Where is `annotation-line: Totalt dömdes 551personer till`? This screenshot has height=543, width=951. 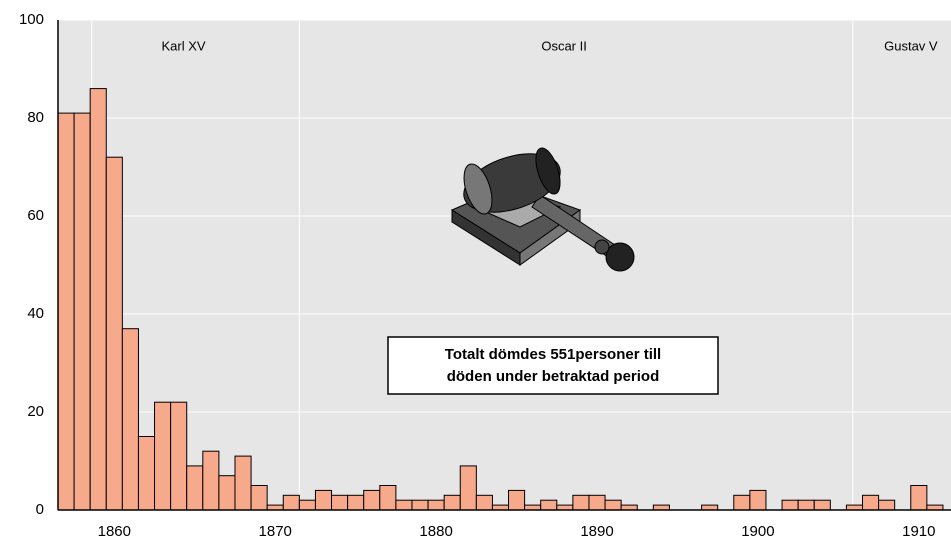 annotation-line: Totalt dömdes 551personer till is located at coordinates (553, 354).